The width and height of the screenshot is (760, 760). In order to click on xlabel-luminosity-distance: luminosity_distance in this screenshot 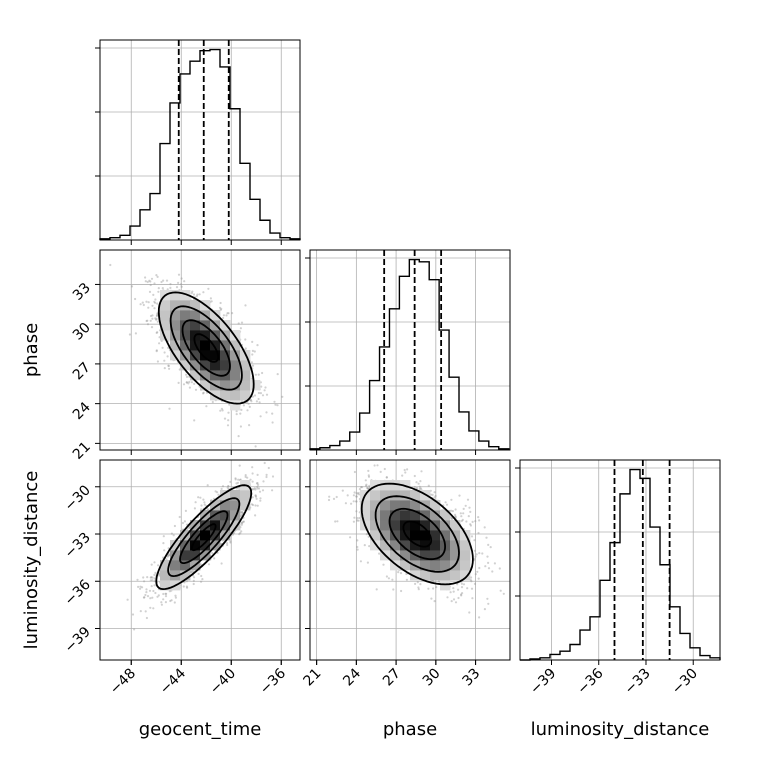, I will do `click(620, 729)`.